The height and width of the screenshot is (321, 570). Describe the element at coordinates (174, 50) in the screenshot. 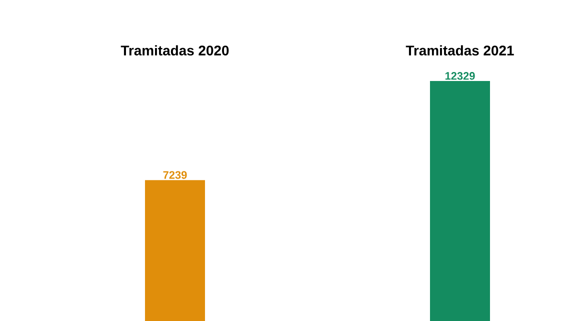

I see `x-tick-label: Tramitadas 2020` at that location.